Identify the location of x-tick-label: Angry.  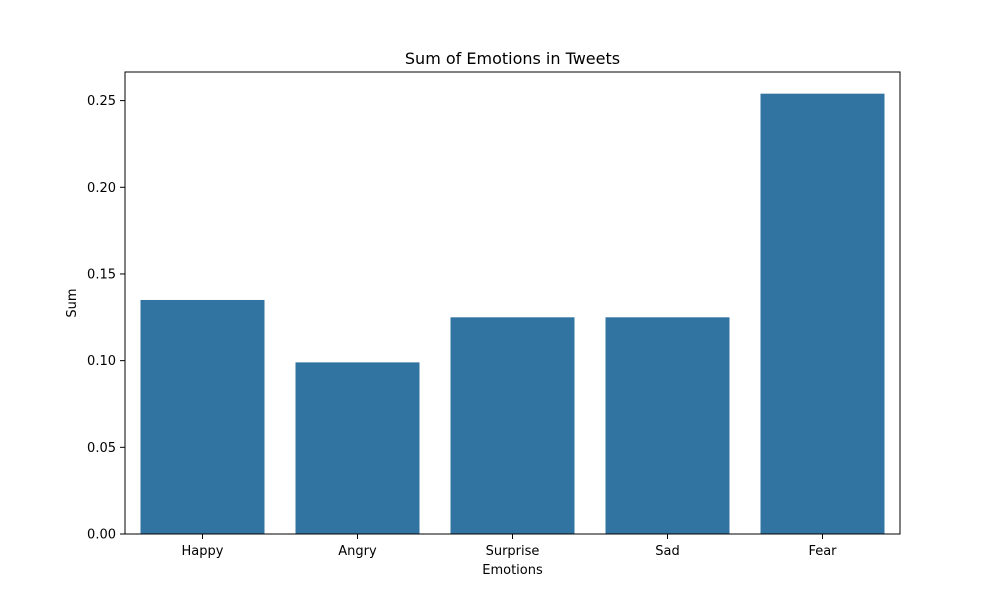
(357, 551).